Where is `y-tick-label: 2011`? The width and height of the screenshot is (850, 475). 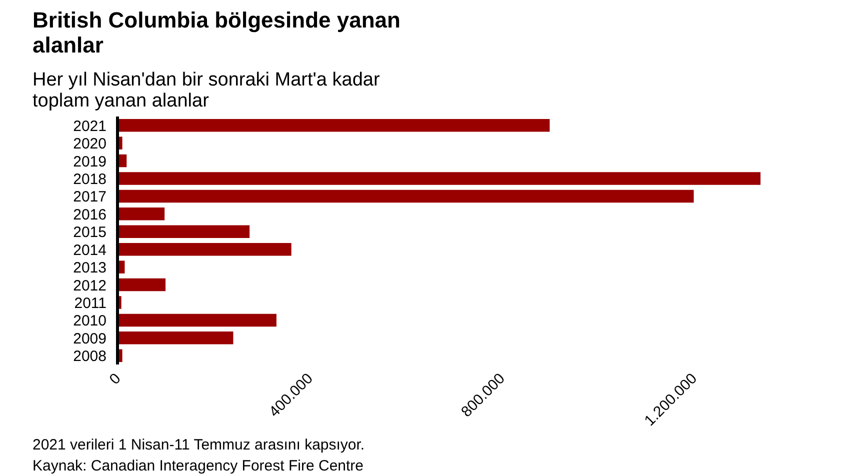
y-tick-label: 2011 is located at coordinates (90, 303).